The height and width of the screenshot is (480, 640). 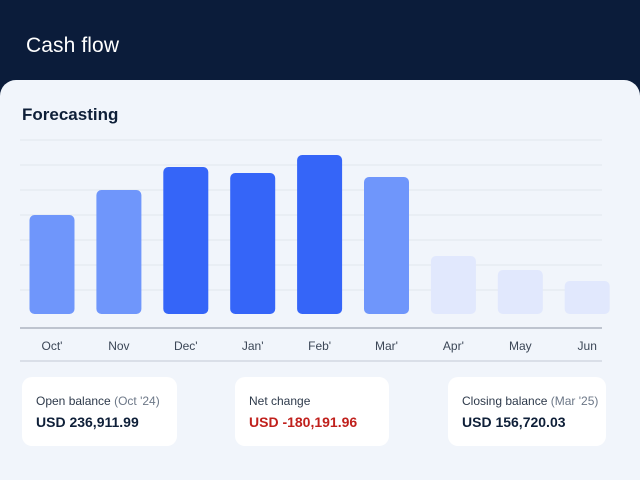 What do you see at coordinates (253, 346) in the screenshot?
I see `chart-tick-label: Jan'` at bounding box center [253, 346].